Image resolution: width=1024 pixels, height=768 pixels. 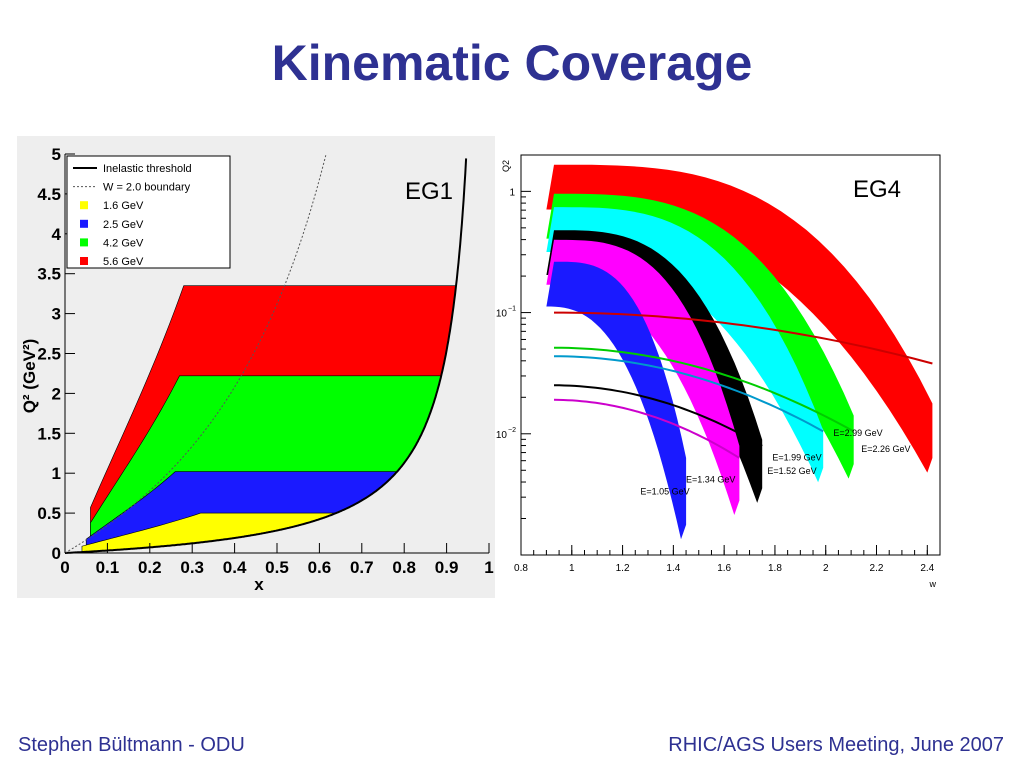 I want to click on eg4-y-axis-label: Q2, so click(x=506, y=166).